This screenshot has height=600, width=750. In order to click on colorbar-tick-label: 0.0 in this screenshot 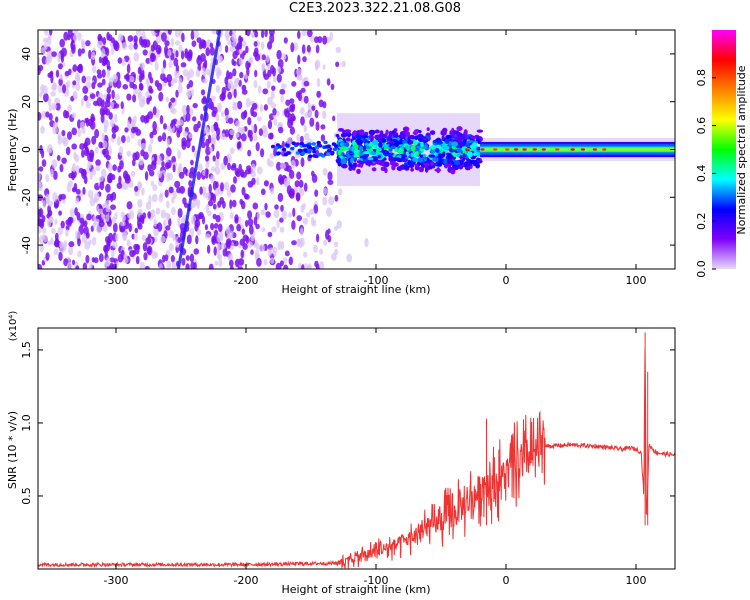, I will do `click(701, 269)`.